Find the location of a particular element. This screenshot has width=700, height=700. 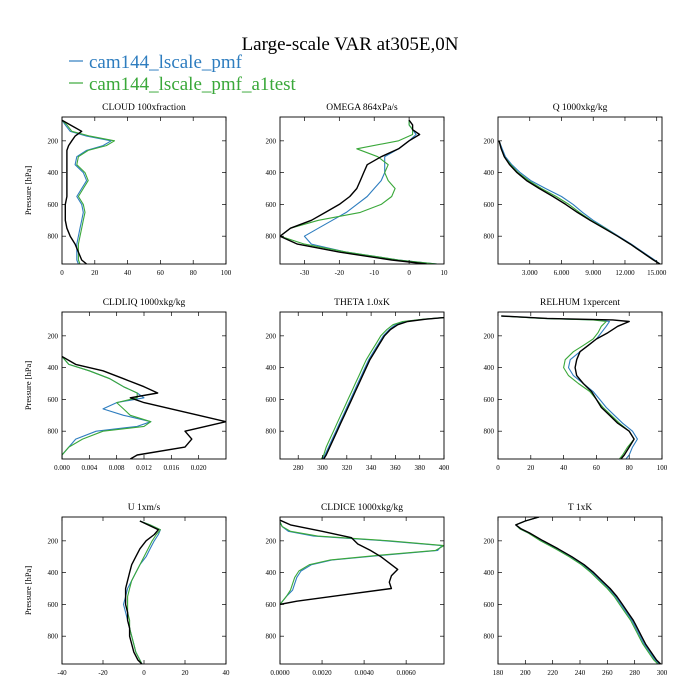

x-tick-label: -40 is located at coordinates (62, 673).